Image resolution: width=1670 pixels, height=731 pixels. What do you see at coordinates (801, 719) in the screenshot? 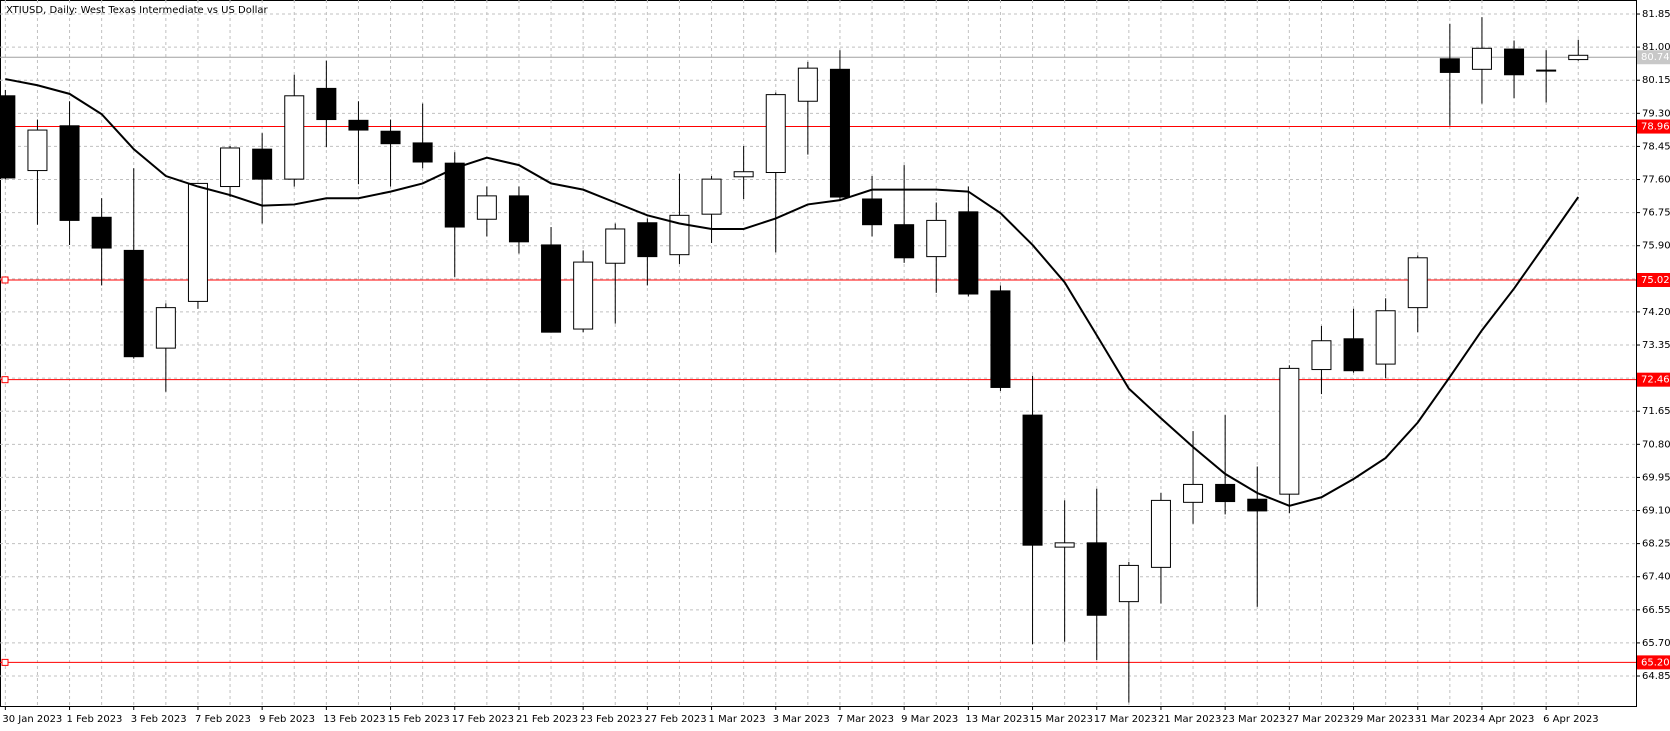
I see `x-tick-label: 3 Mar 2023` at bounding box center [801, 719].